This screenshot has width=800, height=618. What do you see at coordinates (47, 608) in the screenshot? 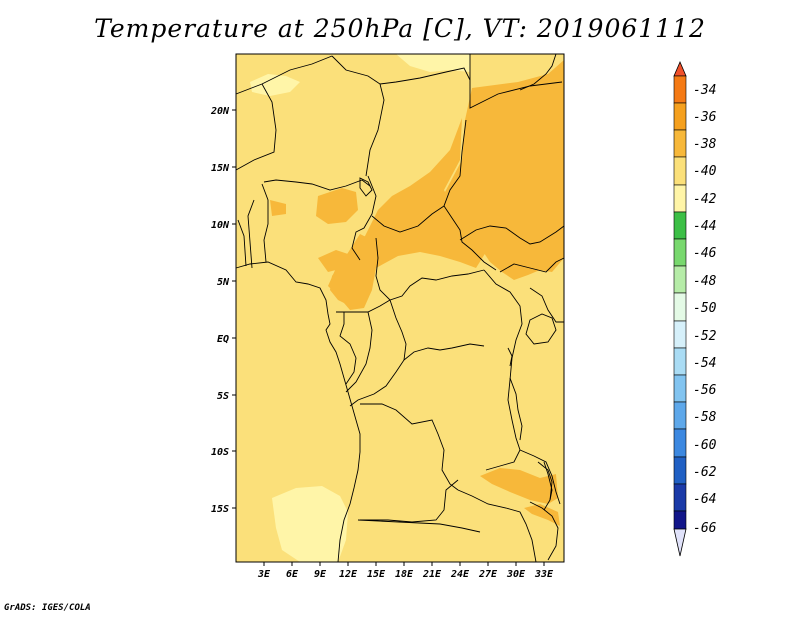
I see `grads-credit: GrADS: IGES/COLA` at bounding box center [47, 608].